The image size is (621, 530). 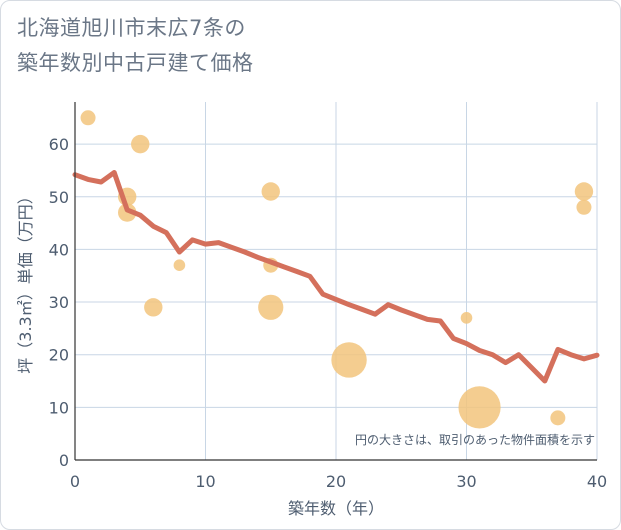 I want to click on y-axis-label: 坪（3.3㎡）単価（万円）, so click(x=25, y=280).